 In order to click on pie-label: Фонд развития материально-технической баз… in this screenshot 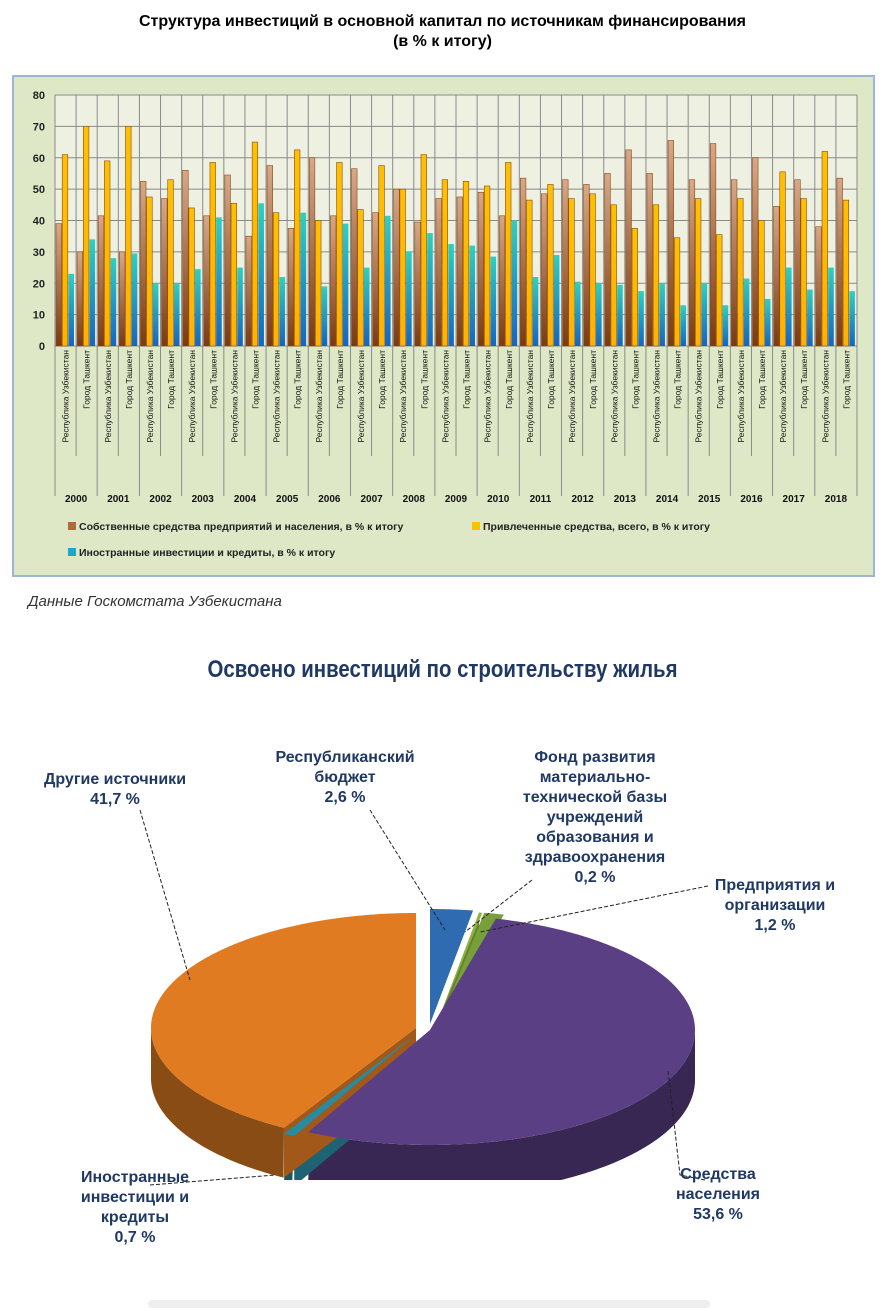, I will do `click(595, 818)`.